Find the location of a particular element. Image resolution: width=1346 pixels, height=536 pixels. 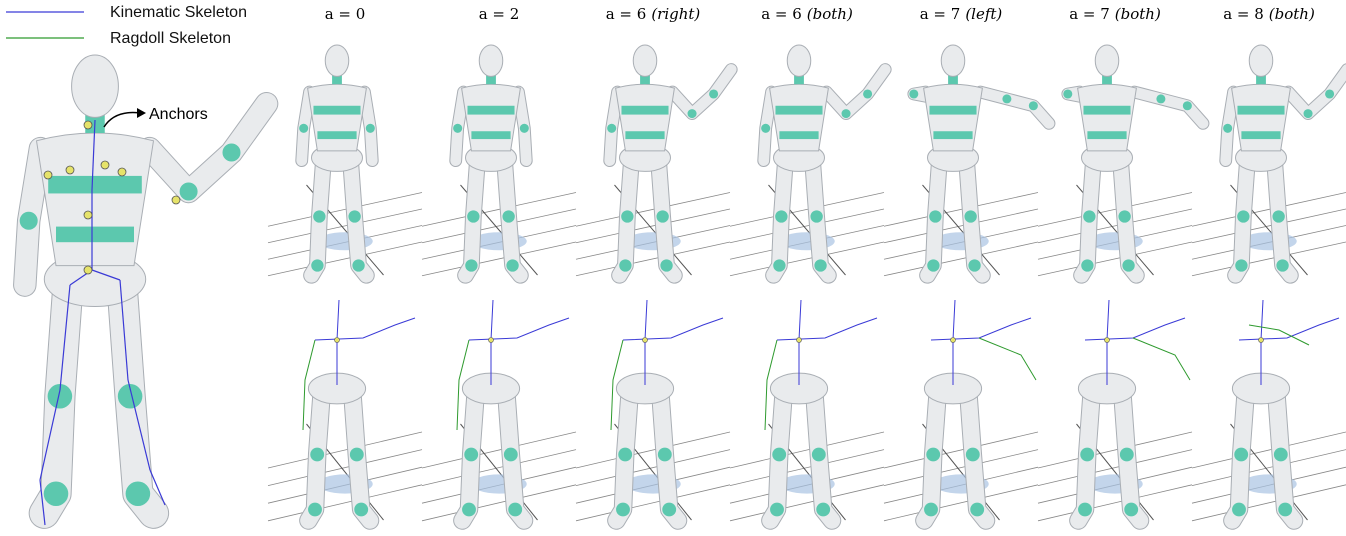

column: a = 7 (both) is located at coordinates (1123, 267).